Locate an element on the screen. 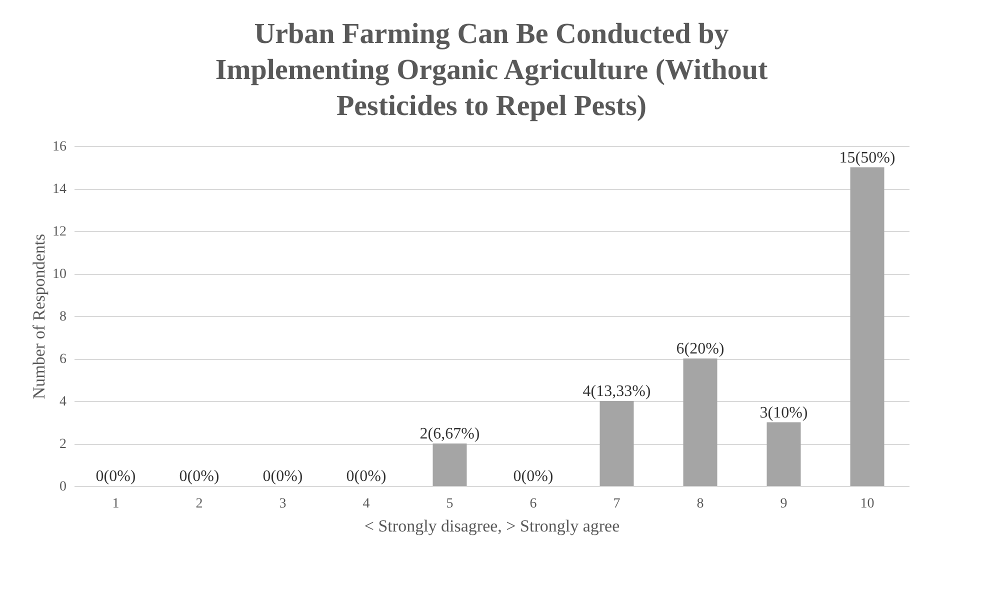  x-tick-label: 5 is located at coordinates (450, 504).